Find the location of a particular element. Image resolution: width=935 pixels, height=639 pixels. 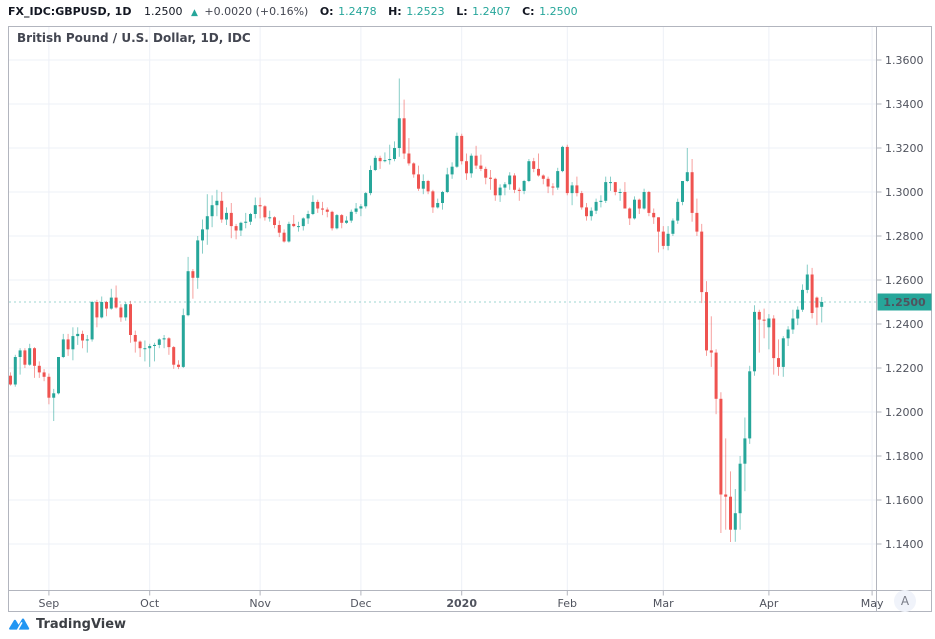

svg-text: 1.2000 is located at coordinates (904, 412).